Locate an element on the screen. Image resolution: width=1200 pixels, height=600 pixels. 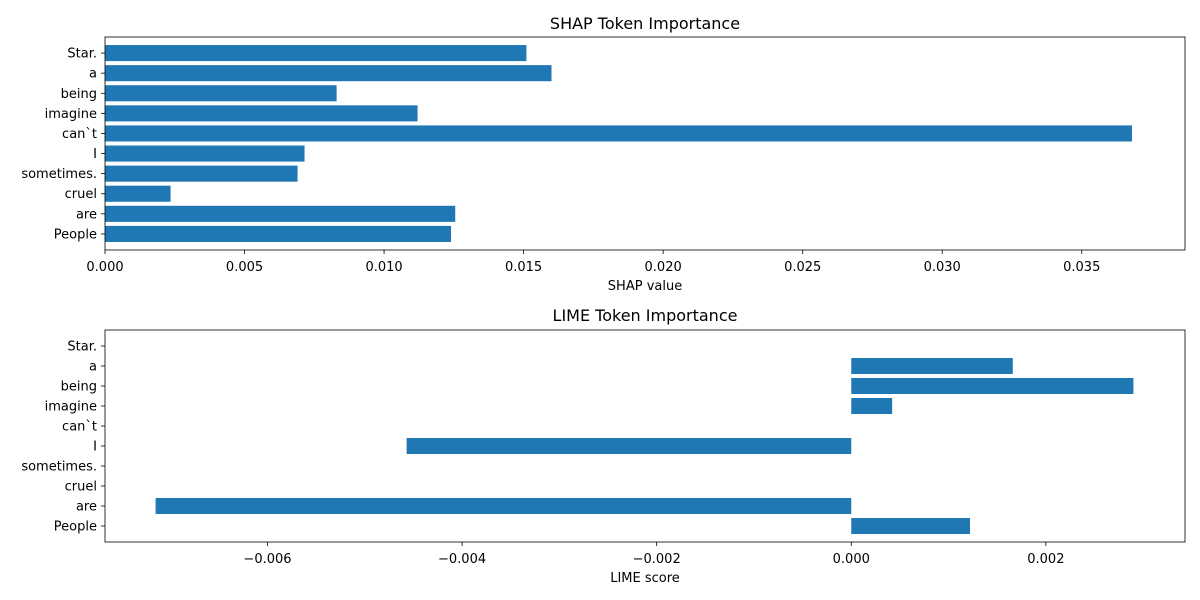
x-tick-label: −0.006 is located at coordinates (267, 559).